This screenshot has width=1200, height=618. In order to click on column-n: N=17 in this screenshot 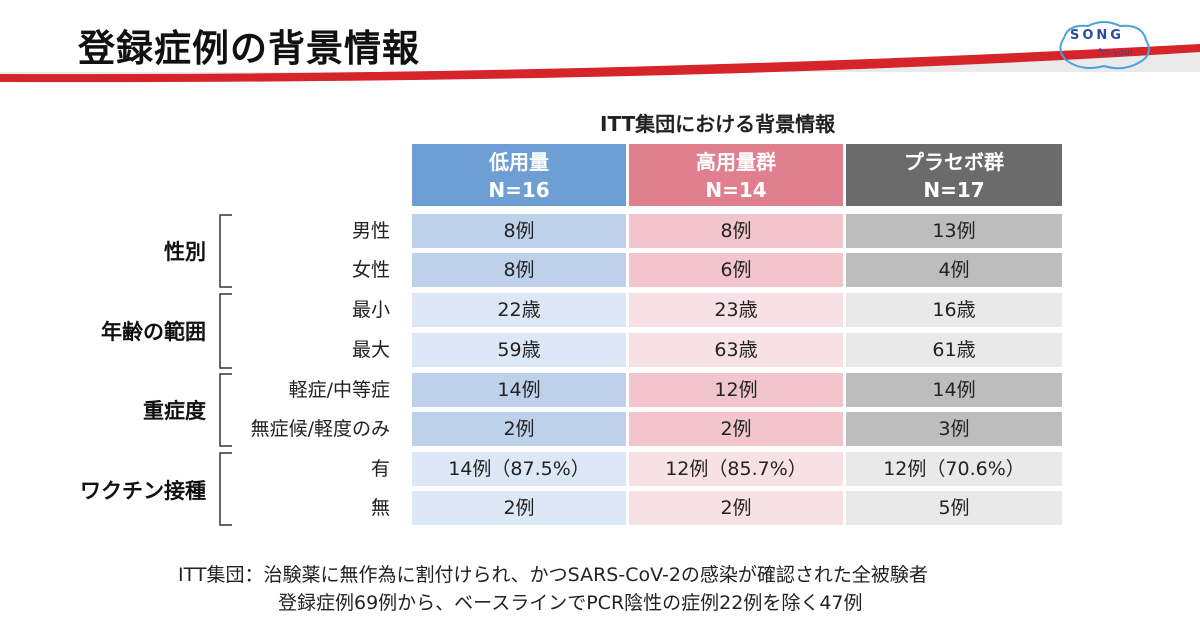, I will do `click(954, 190)`.